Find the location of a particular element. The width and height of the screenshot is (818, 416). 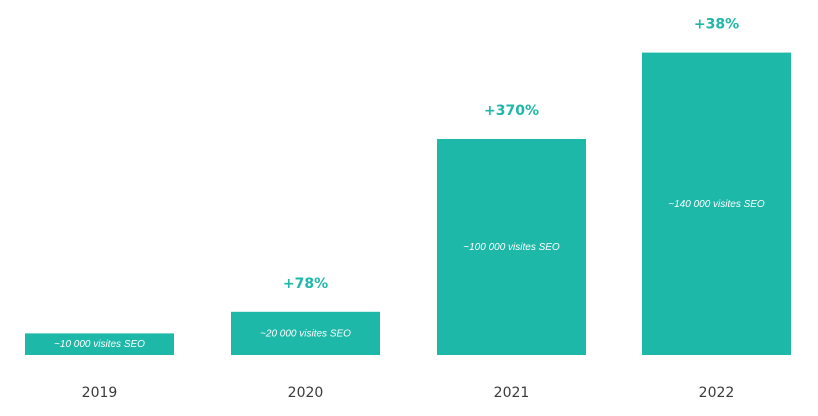

bar-2022 is located at coordinates (716, 203).